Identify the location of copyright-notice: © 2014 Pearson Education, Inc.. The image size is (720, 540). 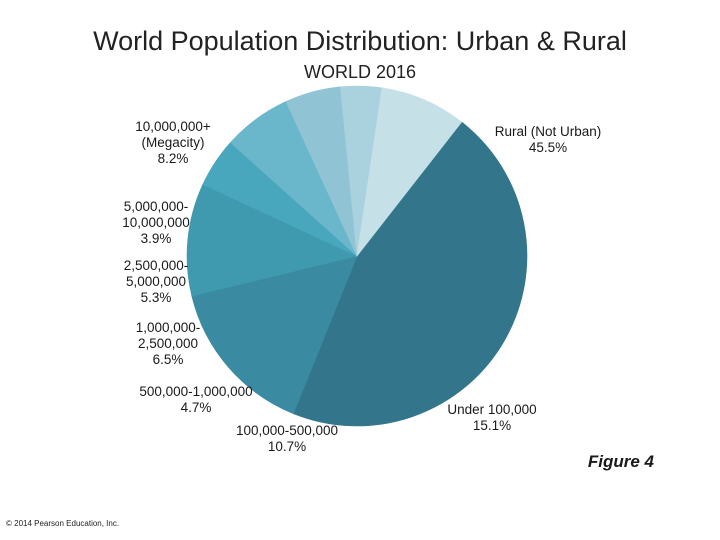
(63, 523).